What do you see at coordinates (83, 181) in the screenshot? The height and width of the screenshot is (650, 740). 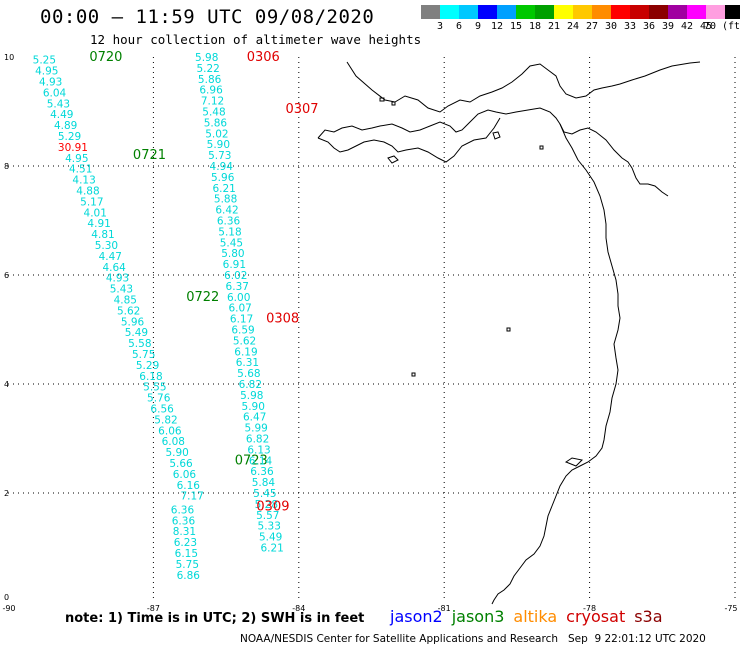 I see `swh-value: 4.13` at bounding box center [83, 181].